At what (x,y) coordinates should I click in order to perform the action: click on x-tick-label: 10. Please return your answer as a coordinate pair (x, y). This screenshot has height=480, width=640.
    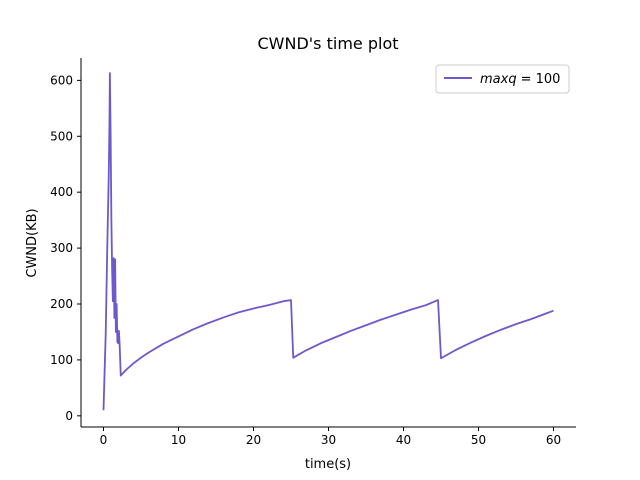
    Looking at the image, I should click on (178, 440).